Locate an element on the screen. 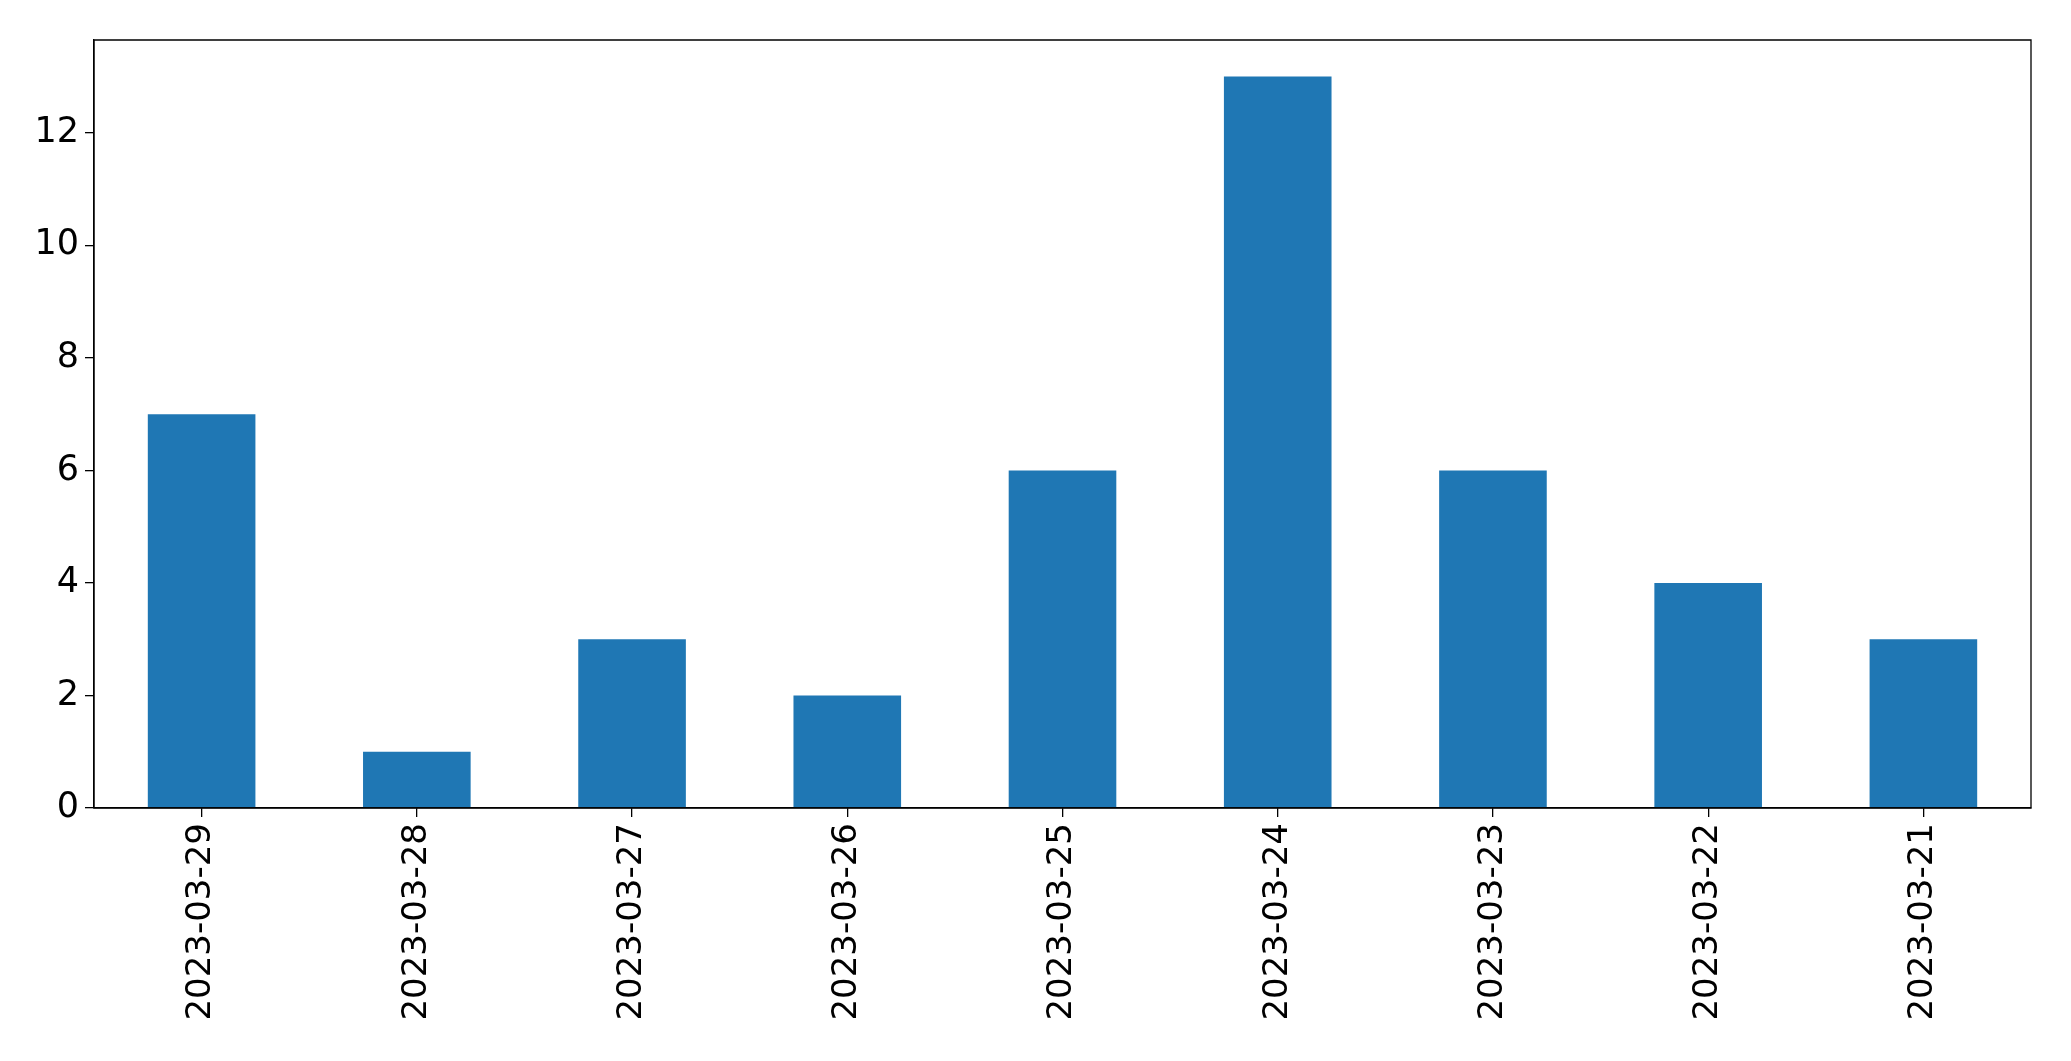 This screenshot has height=1061, width=2071. y-tick-label: 2 is located at coordinates (67, 692).